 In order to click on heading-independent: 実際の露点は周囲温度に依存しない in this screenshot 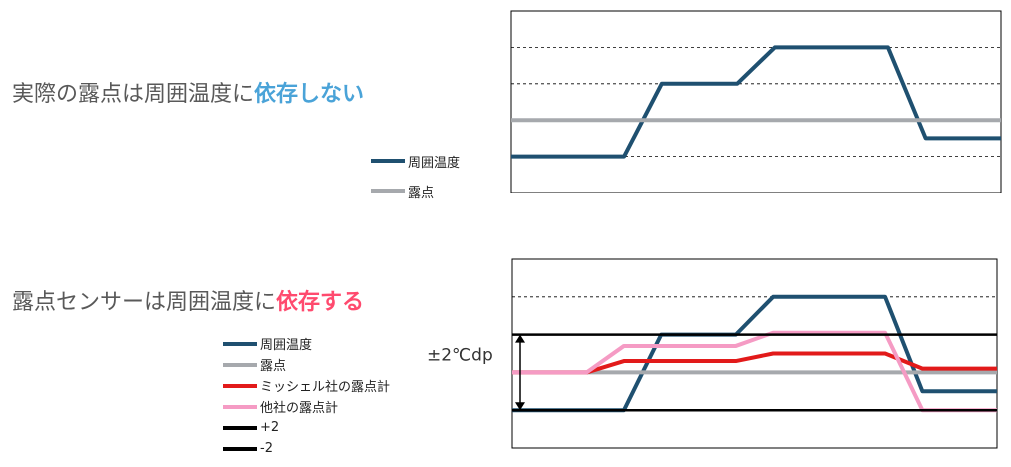, I will do `click(188, 92)`.